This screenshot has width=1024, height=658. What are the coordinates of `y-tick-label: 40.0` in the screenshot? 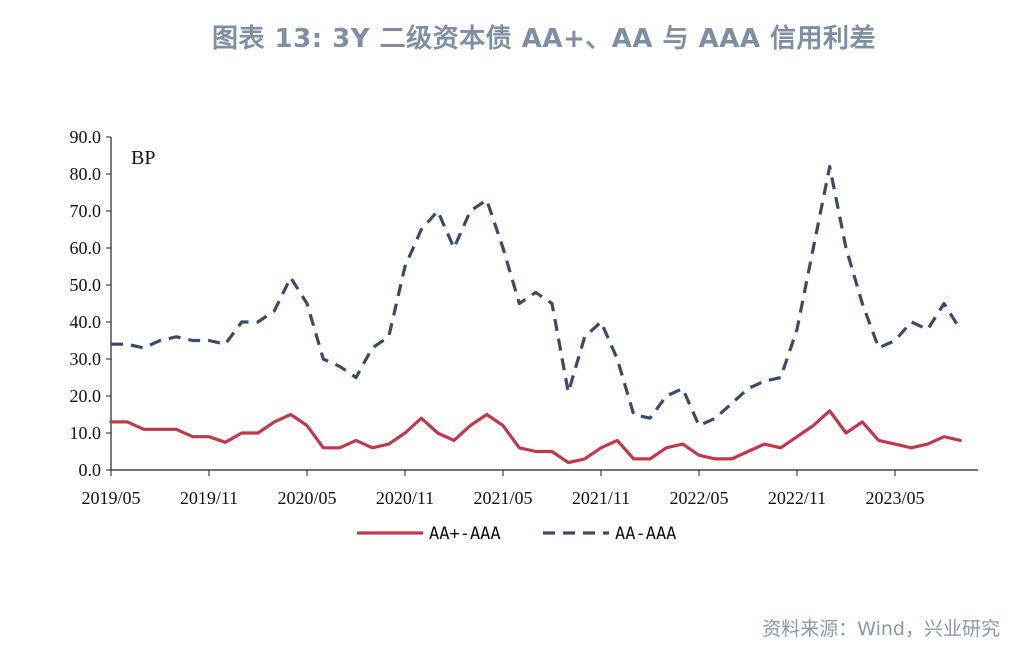 It's located at (86, 322).